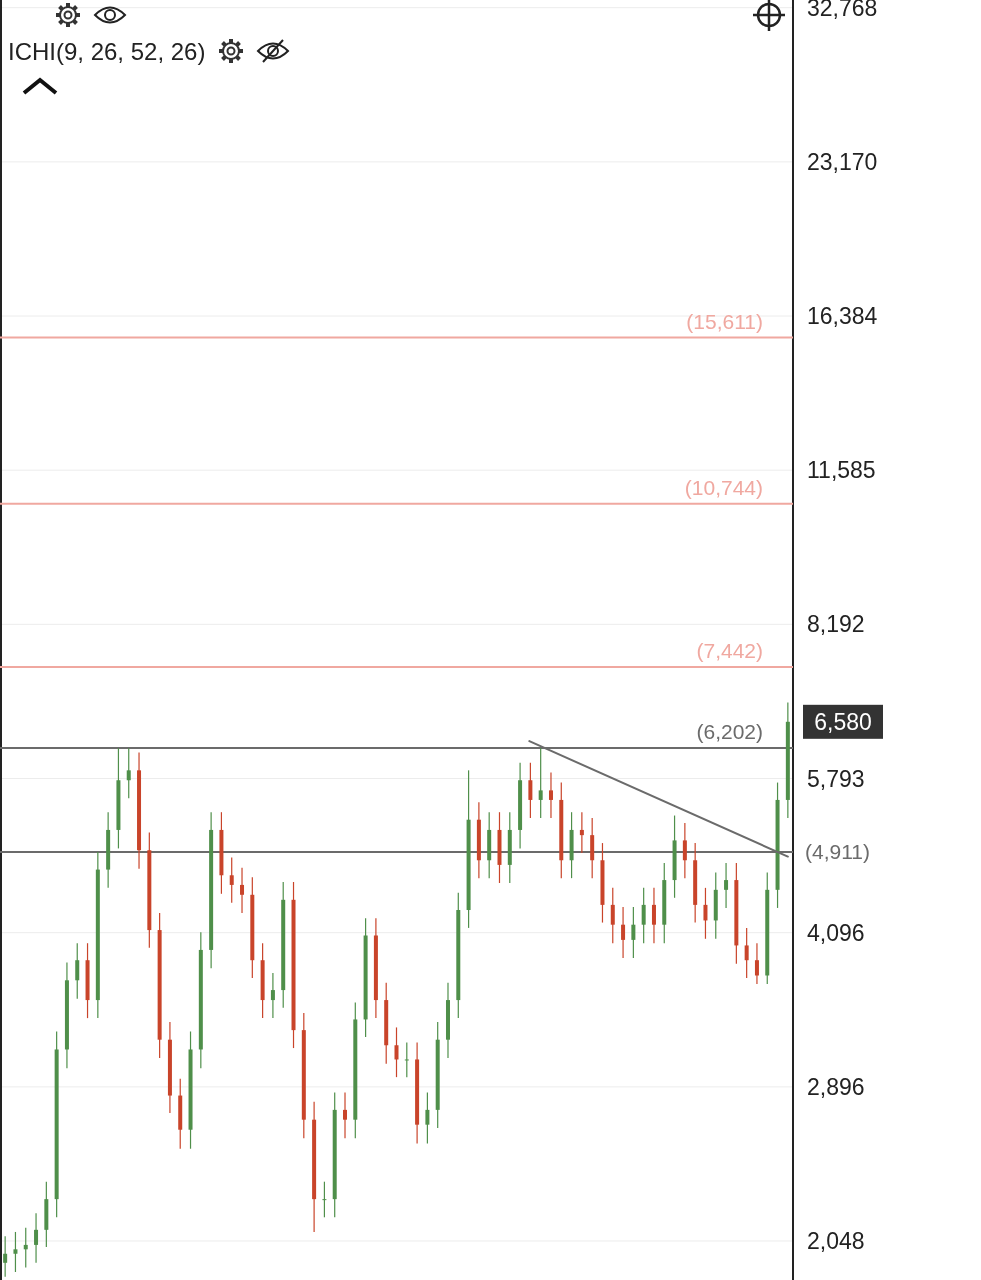 Image resolution: width=981 pixels, height=1280 pixels. What do you see at coordinates (724, 321) in the screenshot?
I see `ref-line-label: (15,611)` at bounding box center [724, 321].